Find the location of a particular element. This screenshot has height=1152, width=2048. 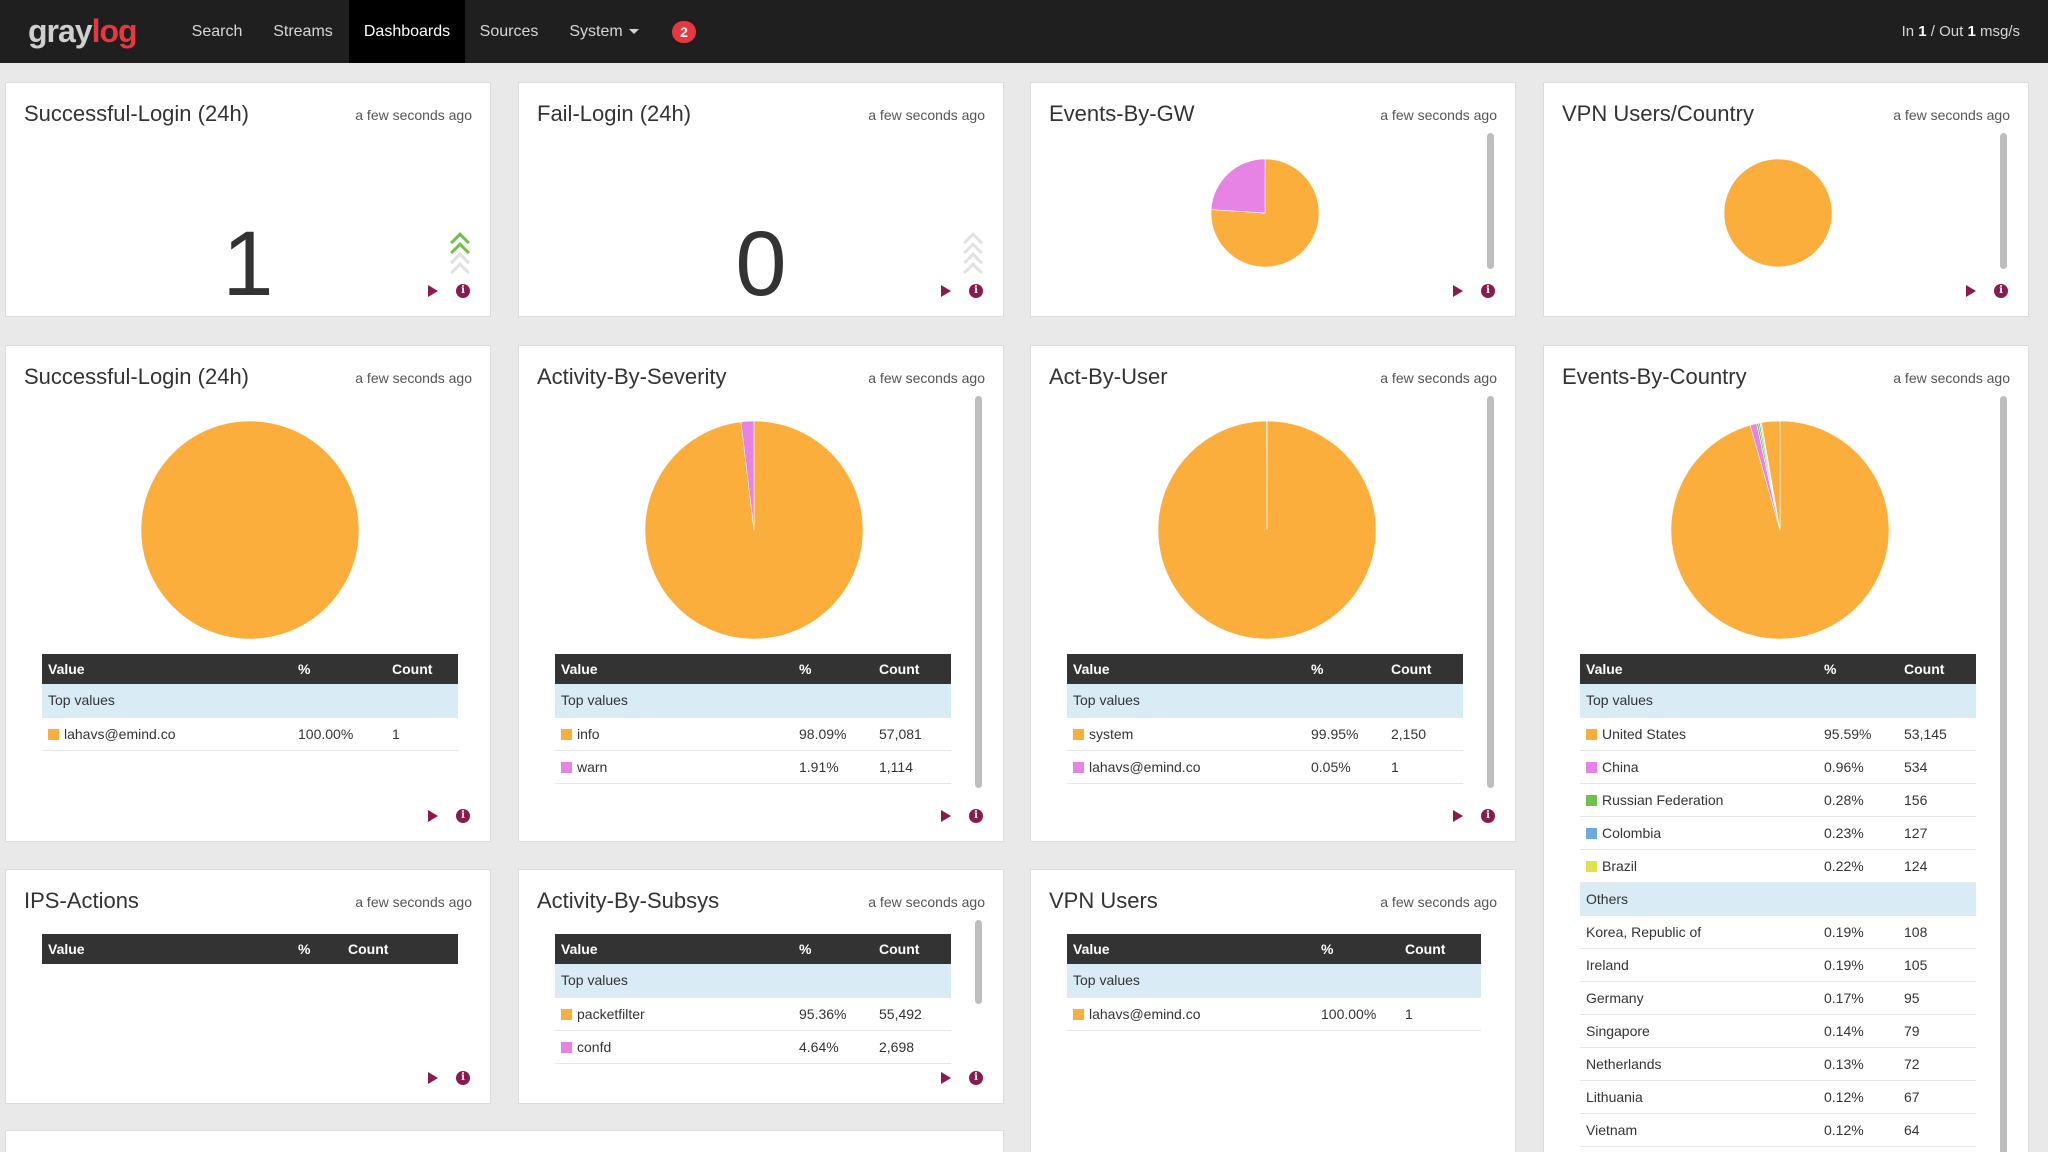

value-text: info is located at coordinates (588, 733).